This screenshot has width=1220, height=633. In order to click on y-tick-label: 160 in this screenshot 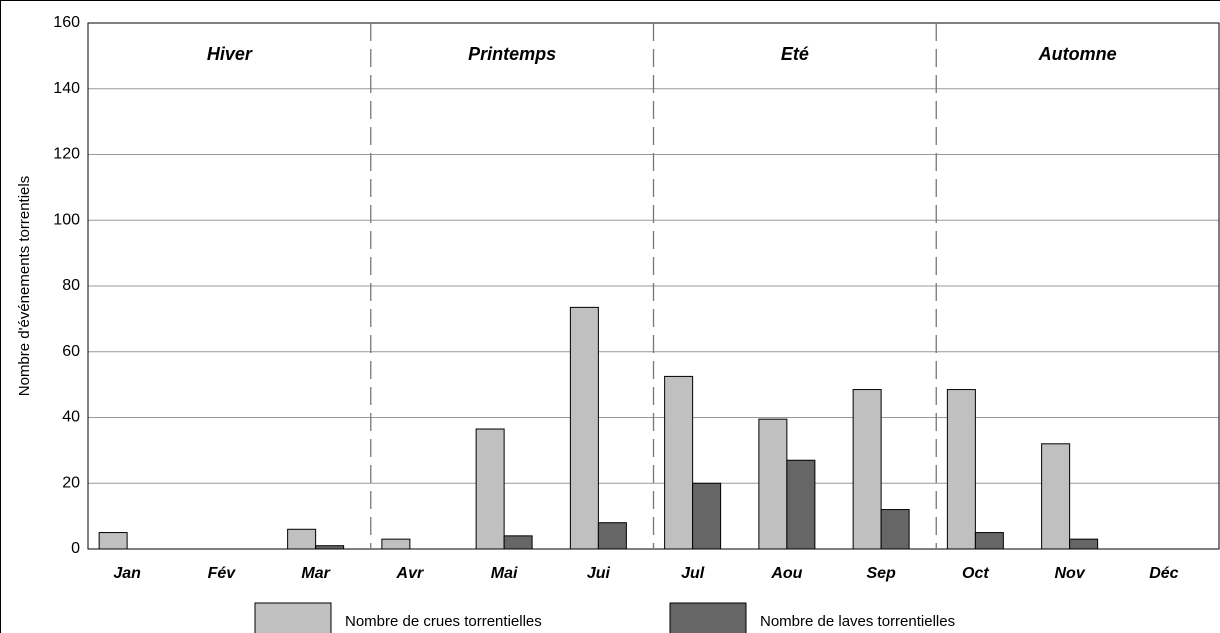, I will do `click(66, 22)`.